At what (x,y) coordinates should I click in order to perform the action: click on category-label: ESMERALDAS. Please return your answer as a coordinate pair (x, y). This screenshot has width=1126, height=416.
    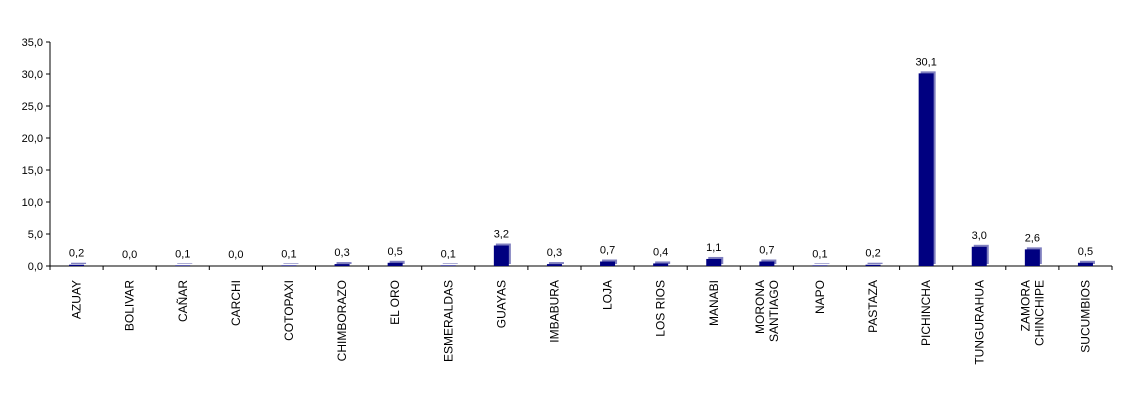
    Looking at the image, I should click on (448, 321).